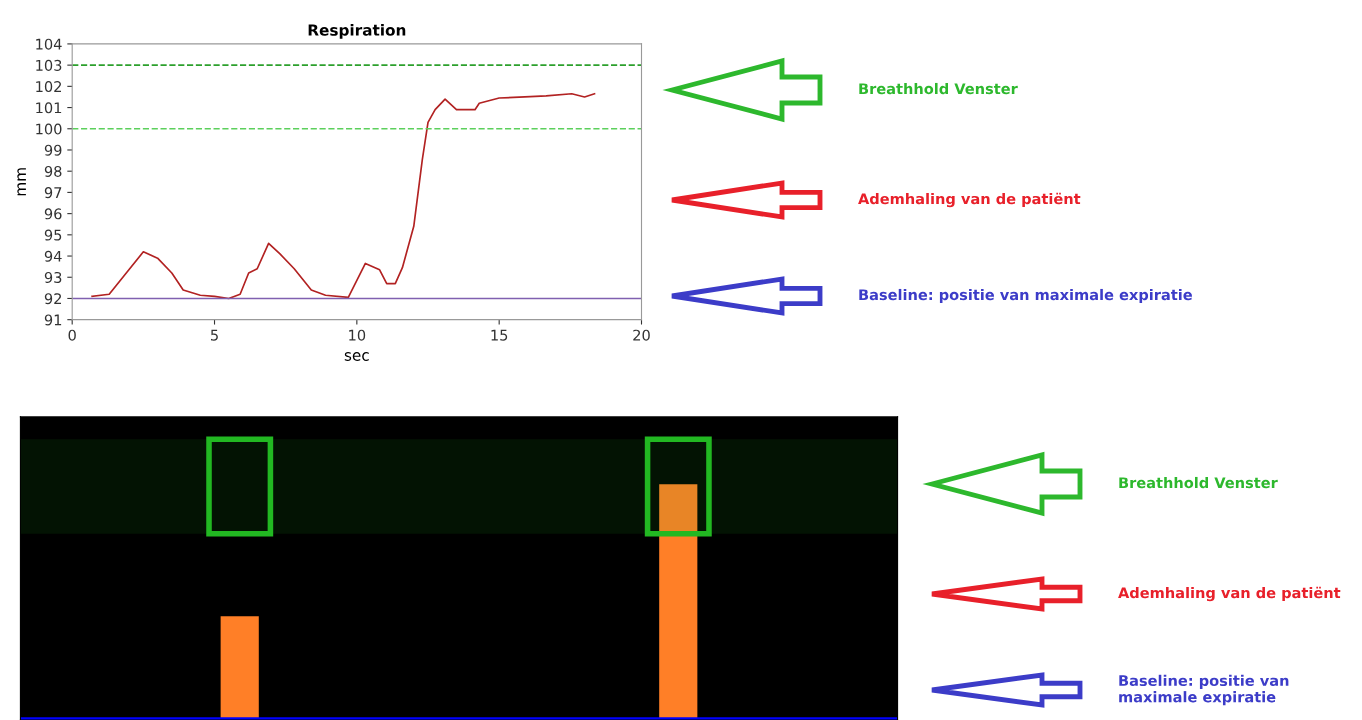 The height and width of the screenshot is (720, 1362). I want to click on y-tick-label: 104, so click(49, 44).